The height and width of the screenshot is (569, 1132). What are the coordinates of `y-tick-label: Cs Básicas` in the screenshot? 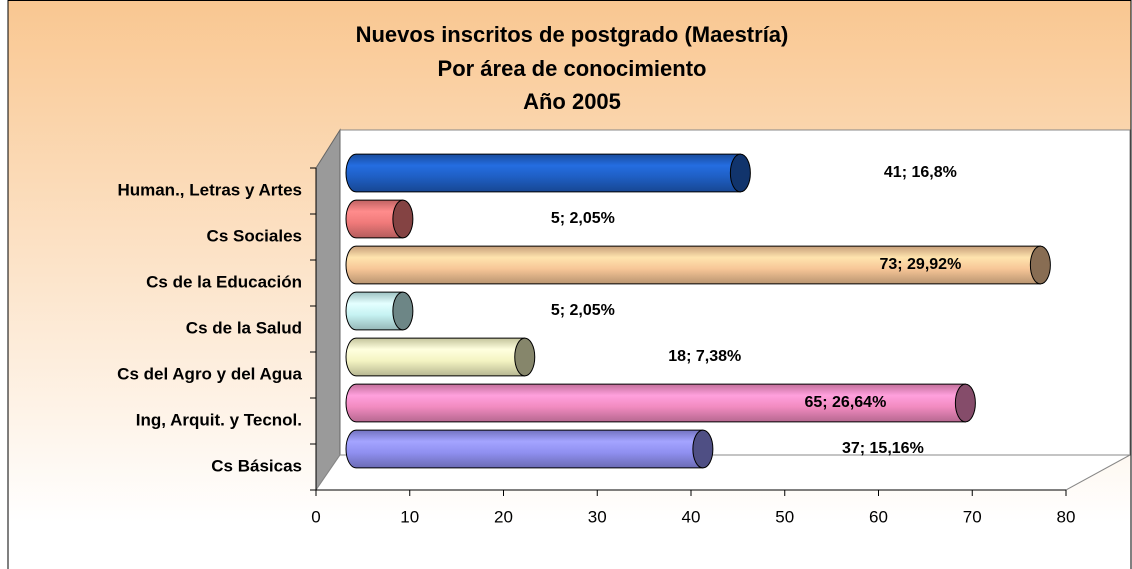 It's located at (256, 465).